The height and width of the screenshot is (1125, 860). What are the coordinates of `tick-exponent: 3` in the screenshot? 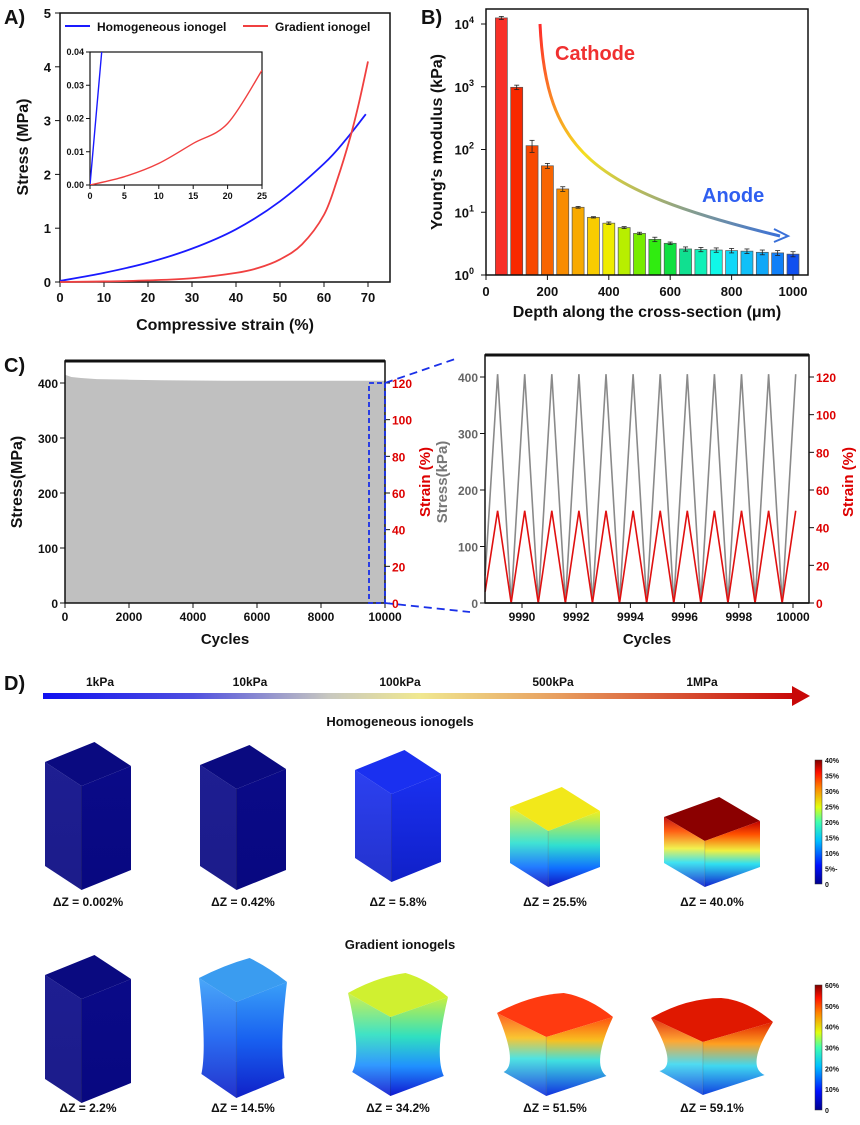 It's located at (471, 83).